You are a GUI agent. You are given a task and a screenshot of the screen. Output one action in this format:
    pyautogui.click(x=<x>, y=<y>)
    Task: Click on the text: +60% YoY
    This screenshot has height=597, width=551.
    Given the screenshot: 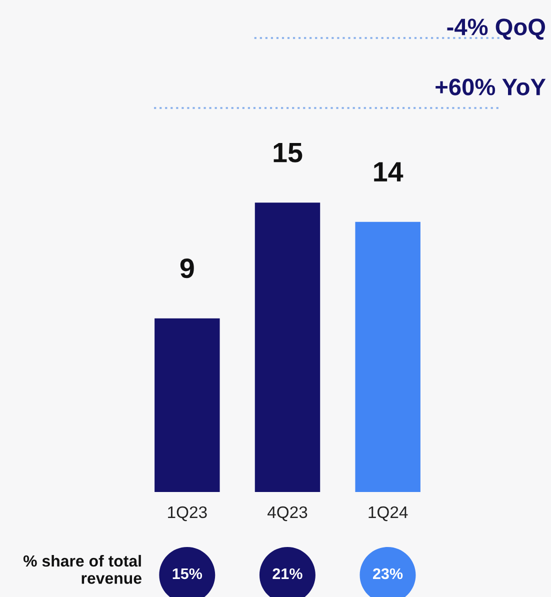 What is the action you would take?
    pyautogui.click(x=491, y=87)
    